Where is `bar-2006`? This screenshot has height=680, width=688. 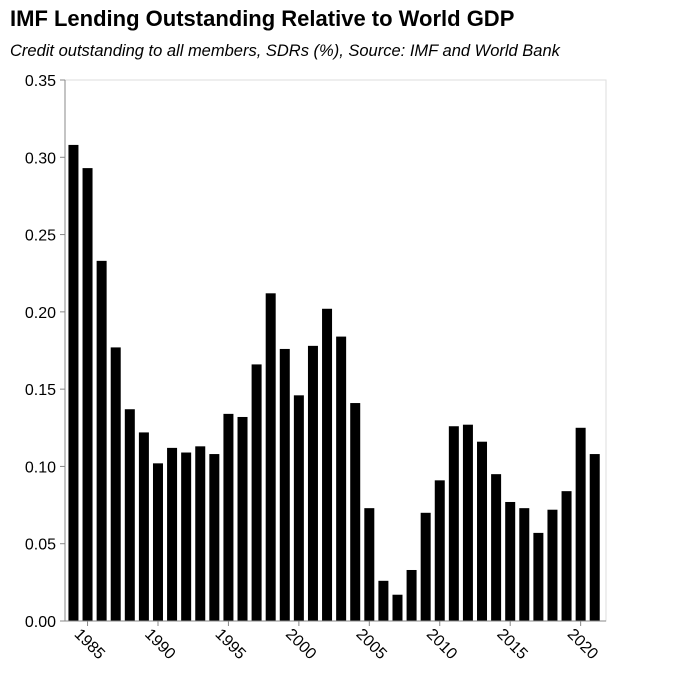
bar-2006 is located at coordinates (383, 600).